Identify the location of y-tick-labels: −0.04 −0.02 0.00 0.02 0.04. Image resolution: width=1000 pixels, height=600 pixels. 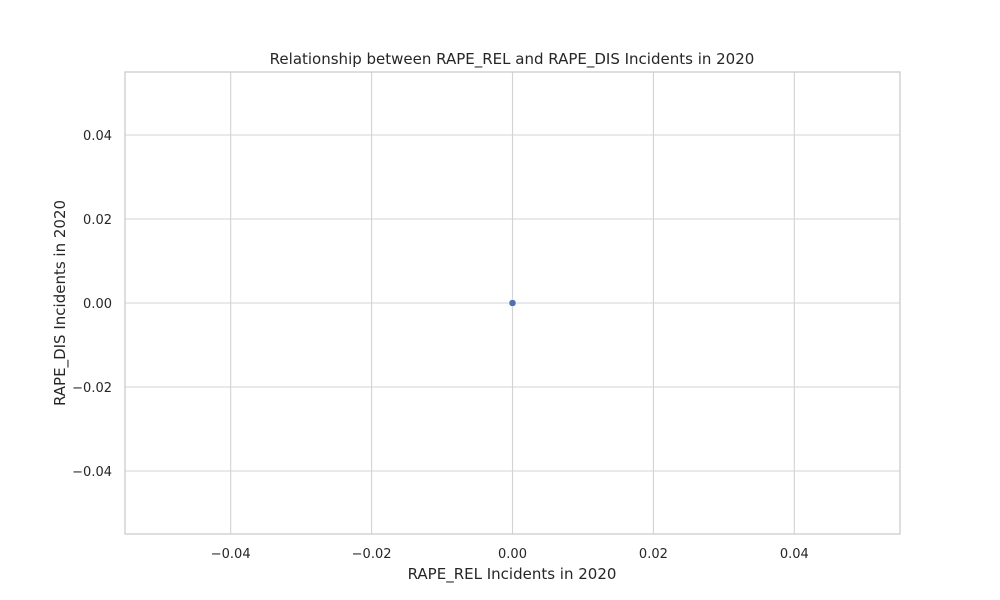
(92, 304).